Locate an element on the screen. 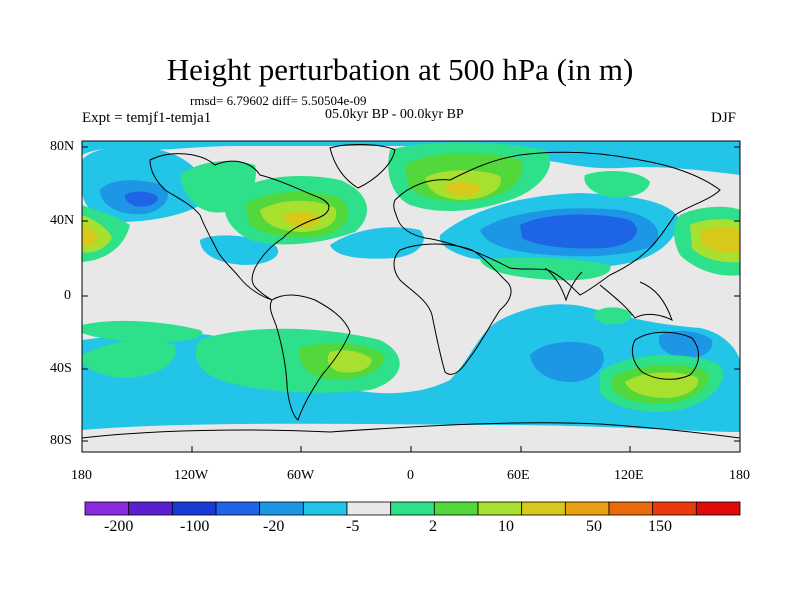 This screenshot has height=600, width=800. lon-label-180e: 180 is located at coordinates (739, 475).